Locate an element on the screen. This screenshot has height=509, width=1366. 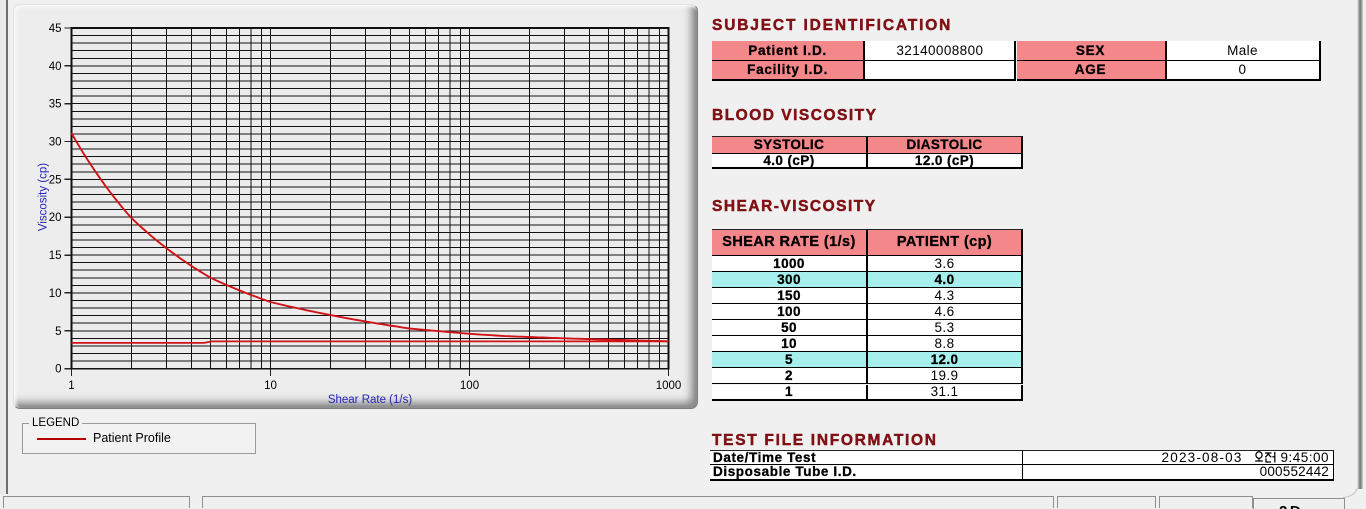
svg-text: Shear Rate (1/s) is located at coordinates (370, 400).